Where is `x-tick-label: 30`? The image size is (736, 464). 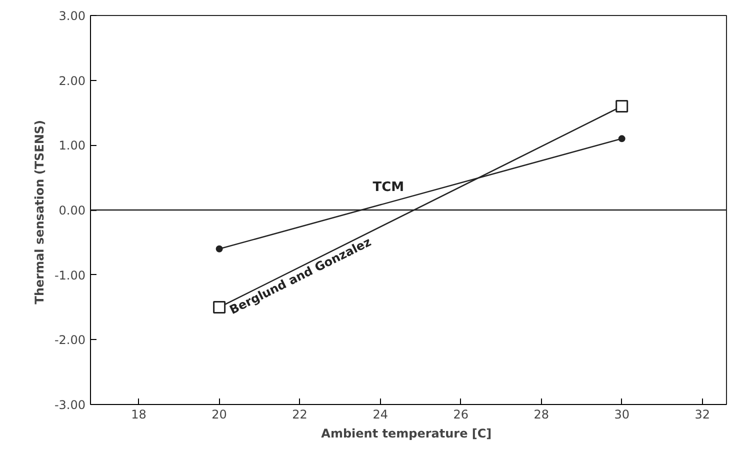
x-tick-label: 30 is located at coordinates (622, 415).